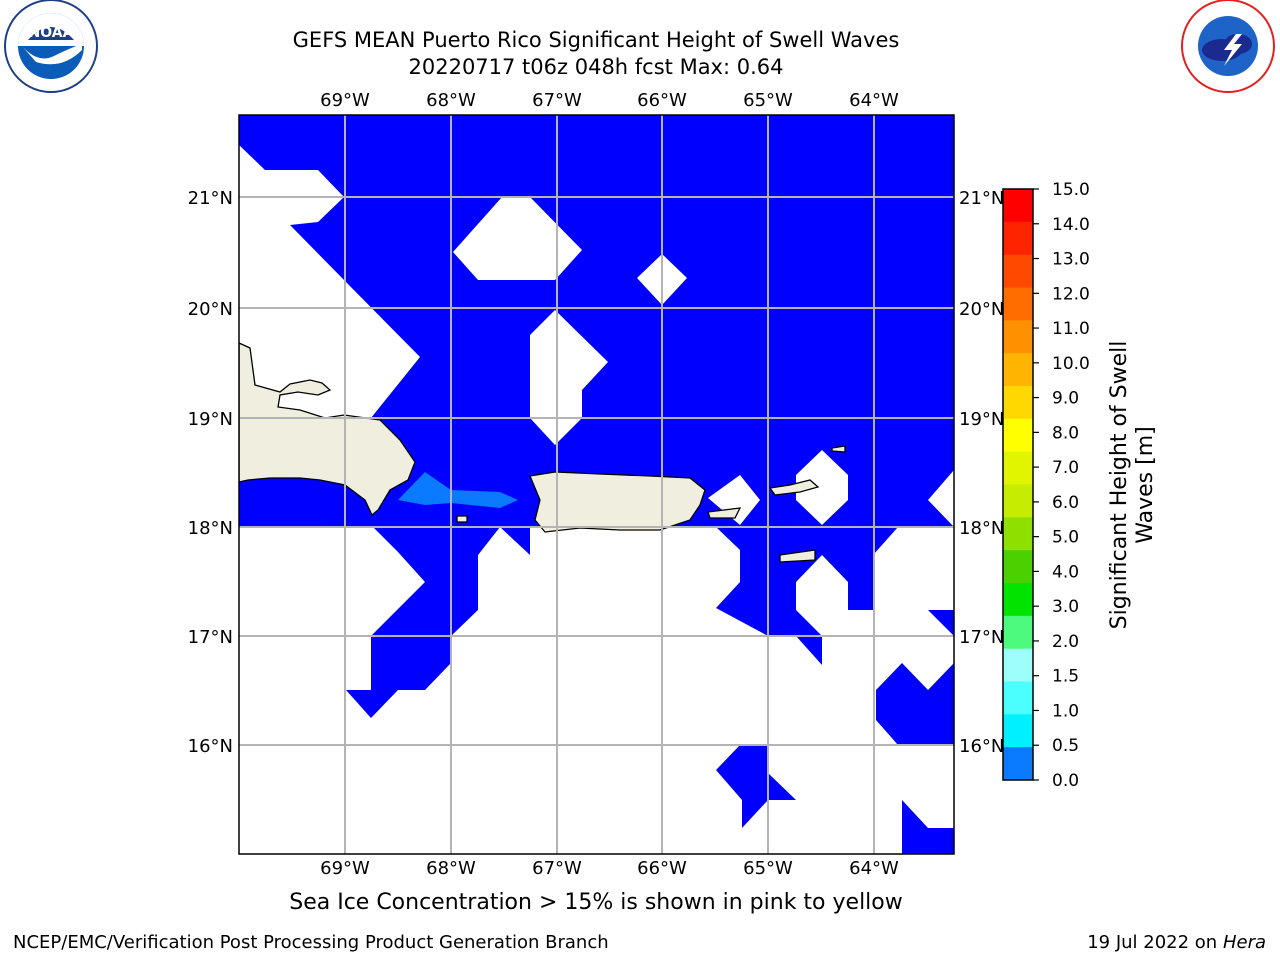 Image resolution: width=1280 pixels, height=960 pixels. What do you see at coordinates (557, 868) in the screenshot?
I see `lon-label-bottom: 67°W` at bounding box center [557, 868].